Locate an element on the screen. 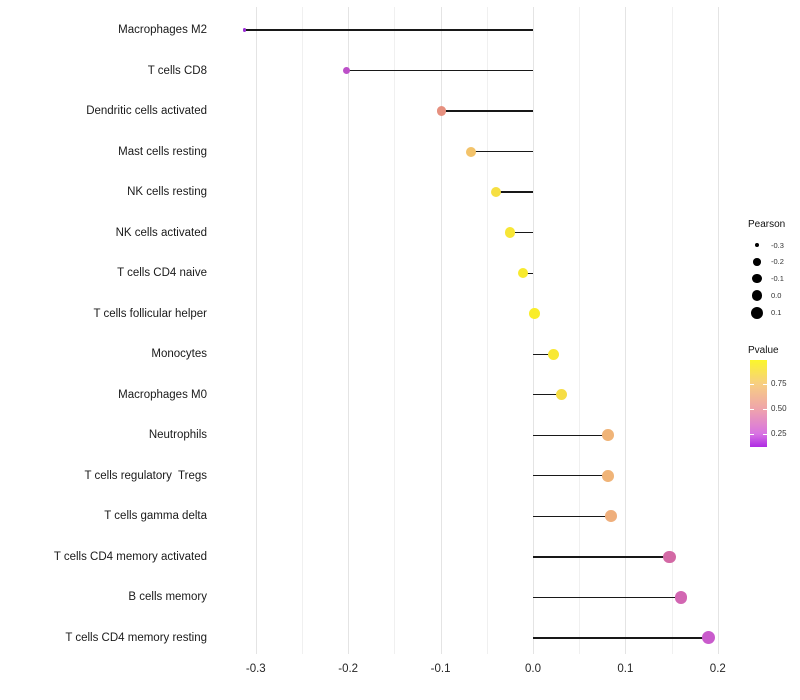  row-label: T cells regulatory Tregs is located at coordinates (145, 475).